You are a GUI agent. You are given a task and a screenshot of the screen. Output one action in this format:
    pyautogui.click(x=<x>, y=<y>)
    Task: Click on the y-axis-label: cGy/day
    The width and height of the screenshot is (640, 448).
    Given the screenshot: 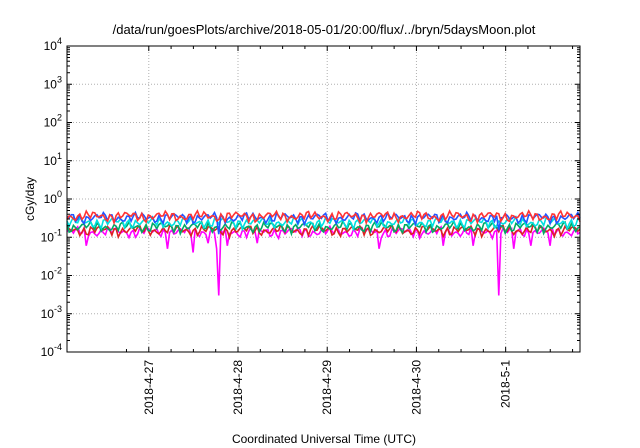 What is the action you would take?
    pyautogui.click(x=30, y=199)
    